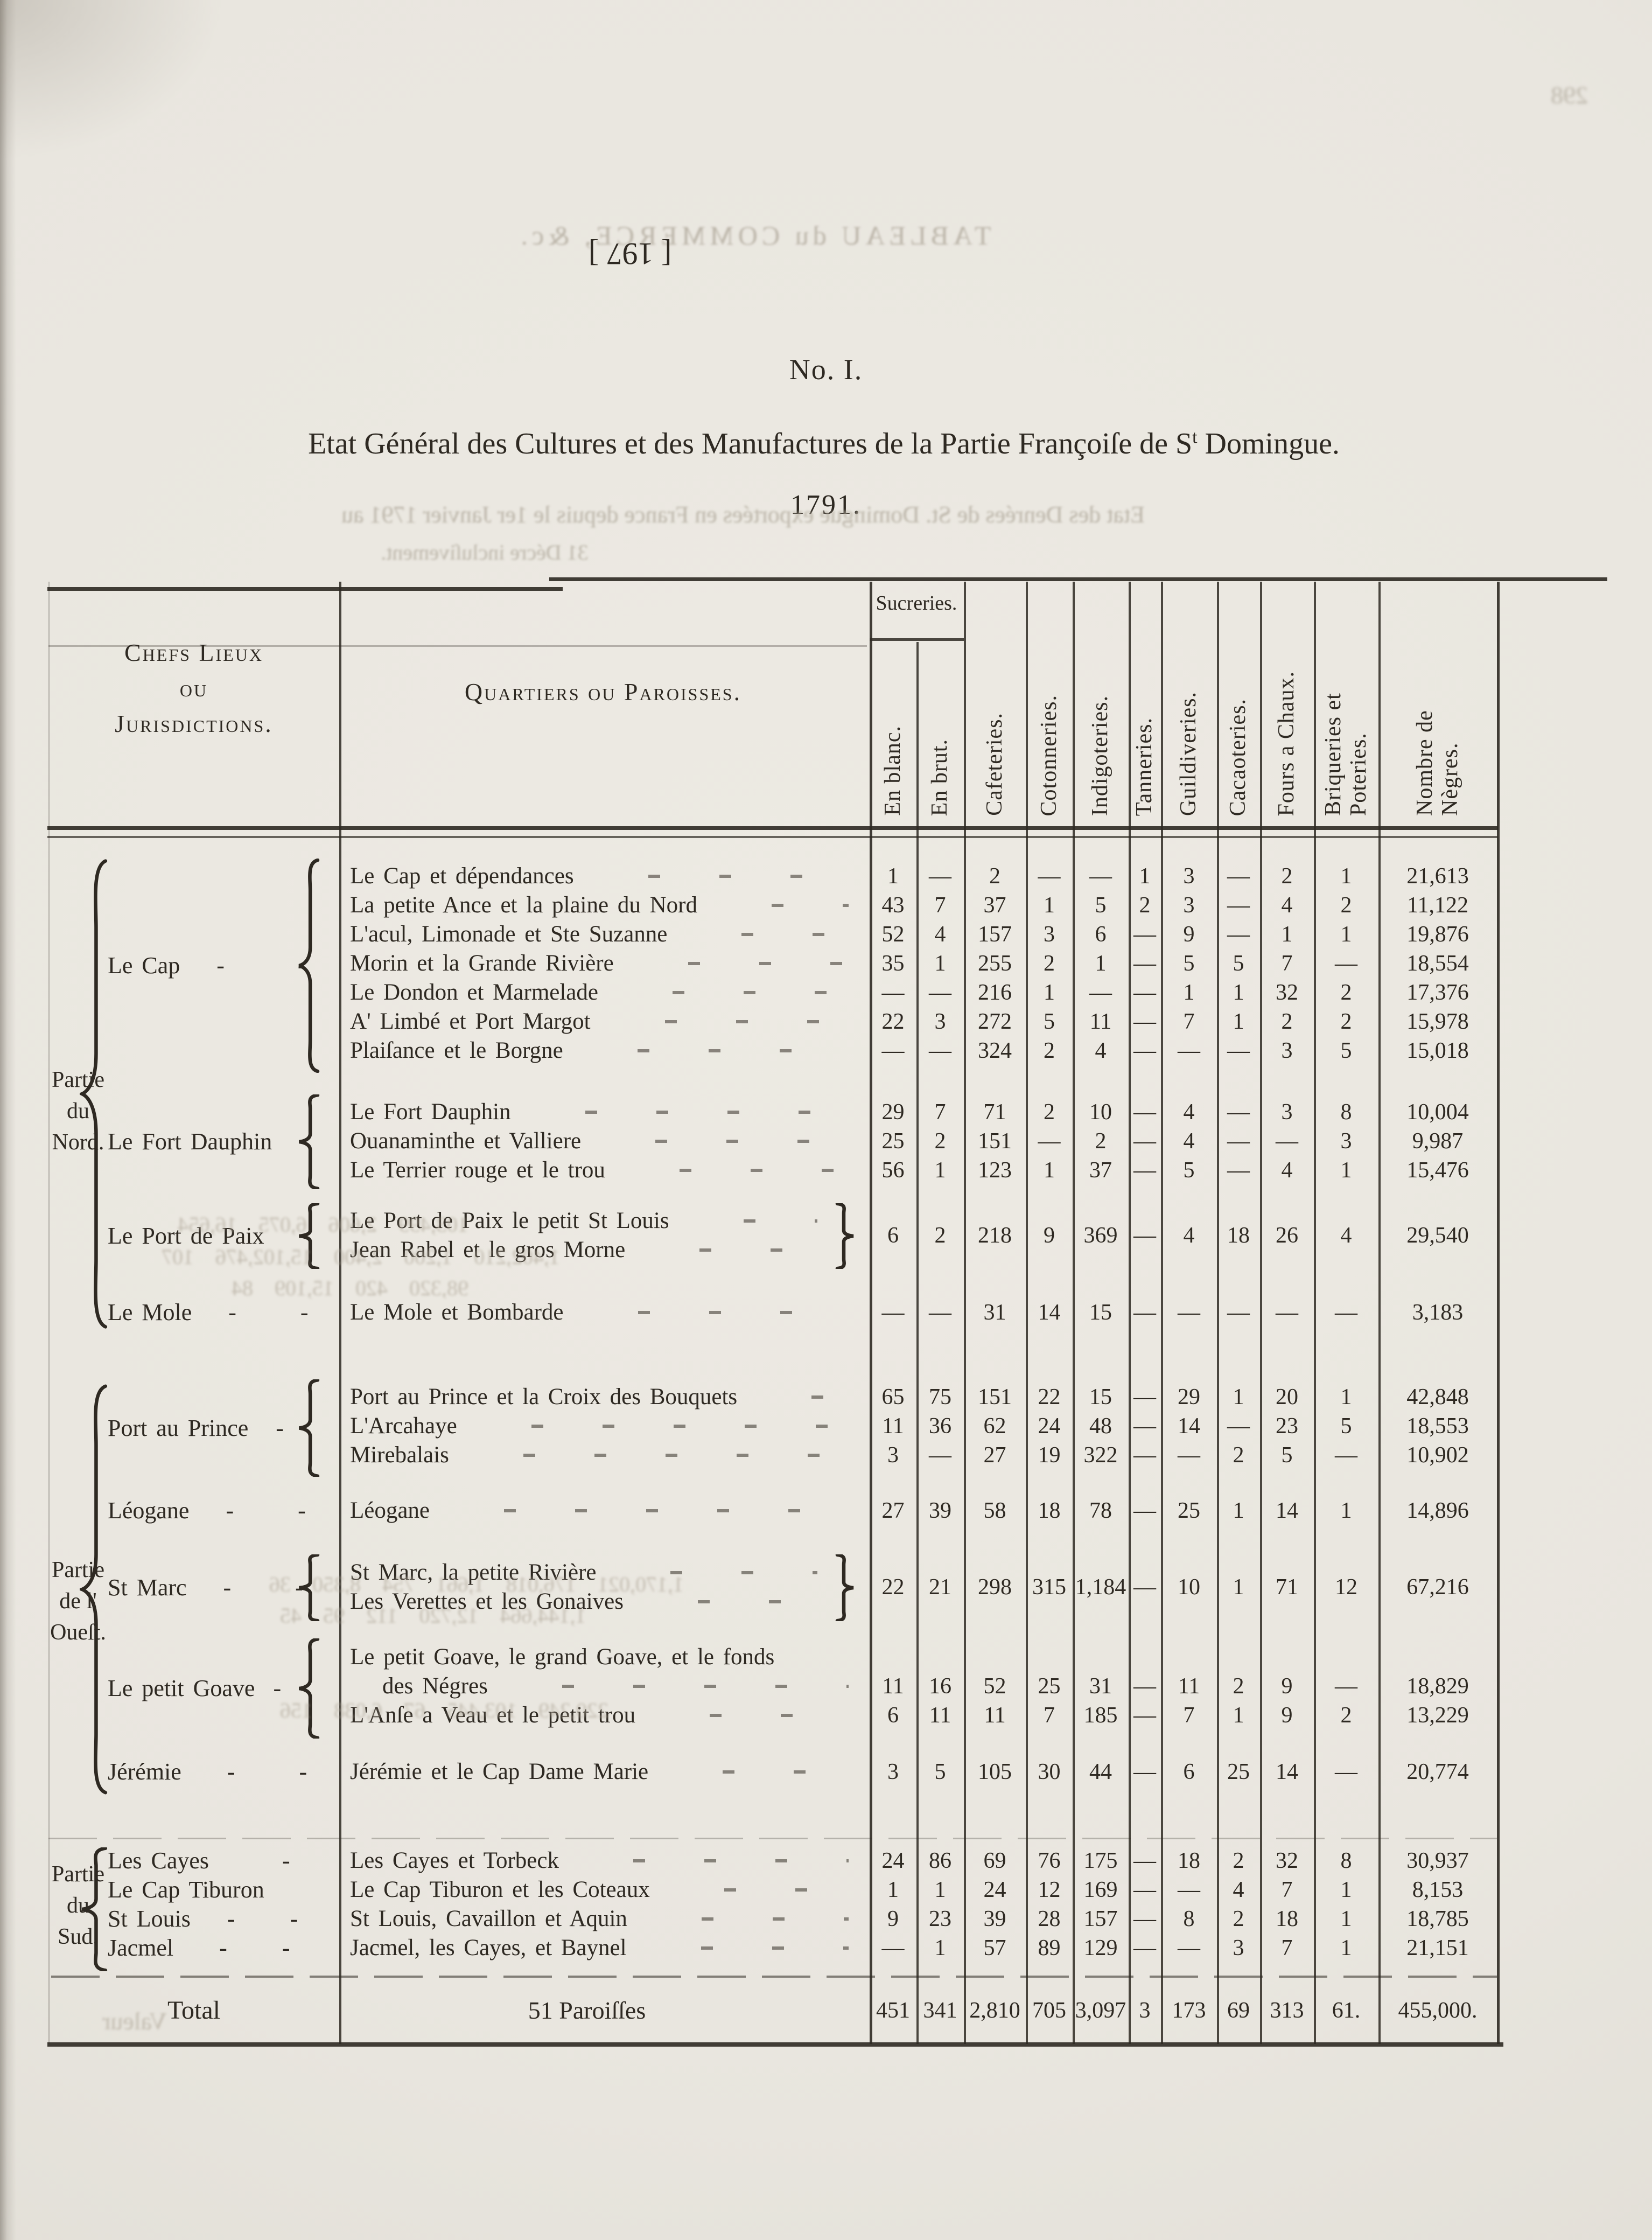  Describe the element at coordinates (940, 1021) in the screenshot. I see `row-value-1: 3` at that location.